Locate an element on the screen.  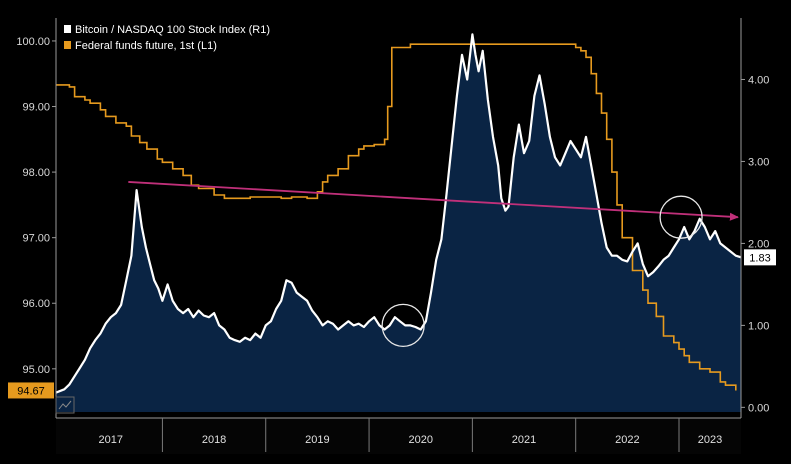
left-last-value-badge is located at coordinates (31, 390).